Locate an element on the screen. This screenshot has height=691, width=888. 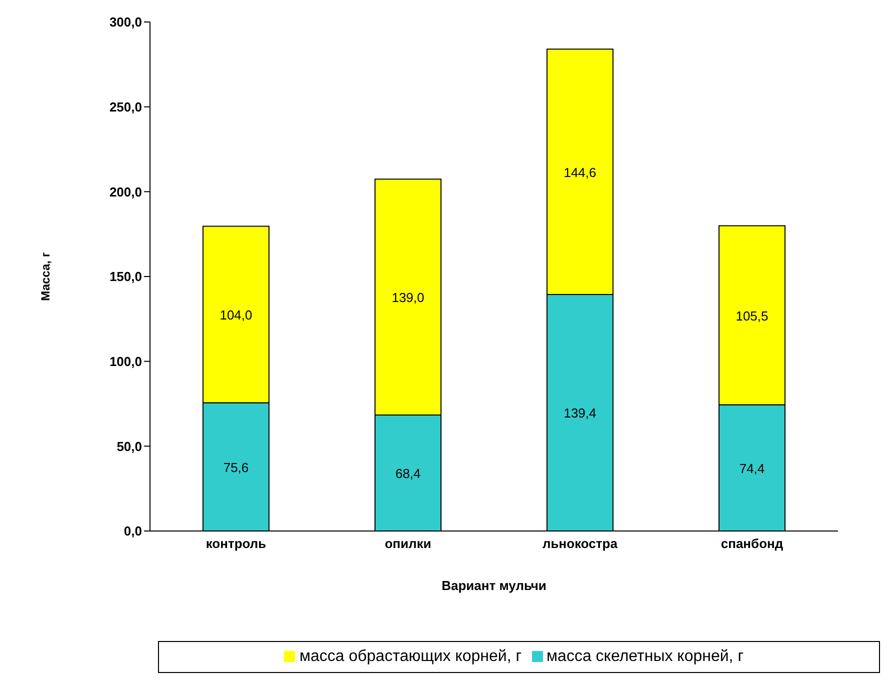
y-tick-label: 50,0 is located at coordinates (129, 446).